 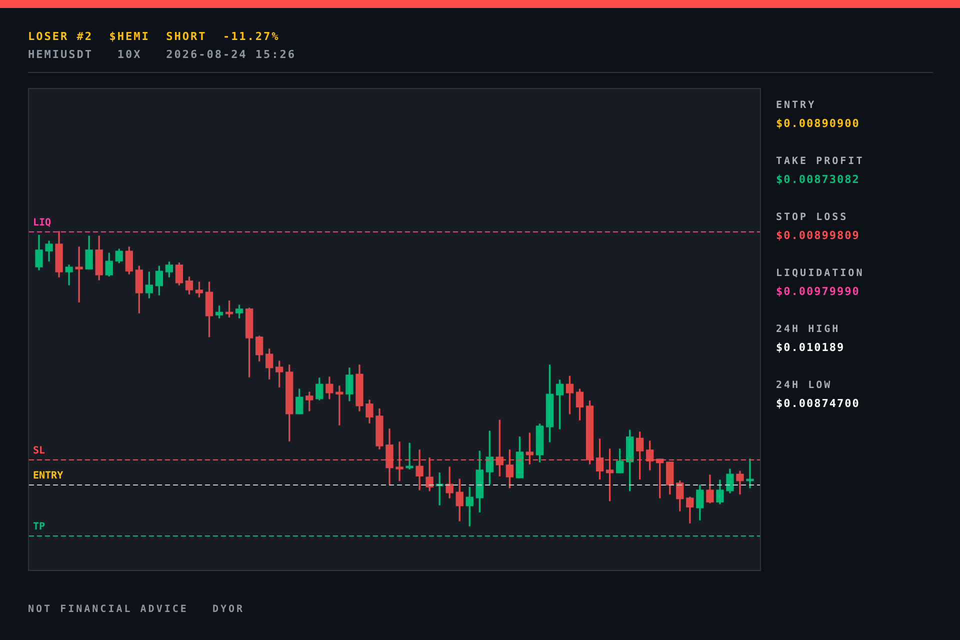 I want to click on text: LIQUIDATION, so click(x=821, y=273).